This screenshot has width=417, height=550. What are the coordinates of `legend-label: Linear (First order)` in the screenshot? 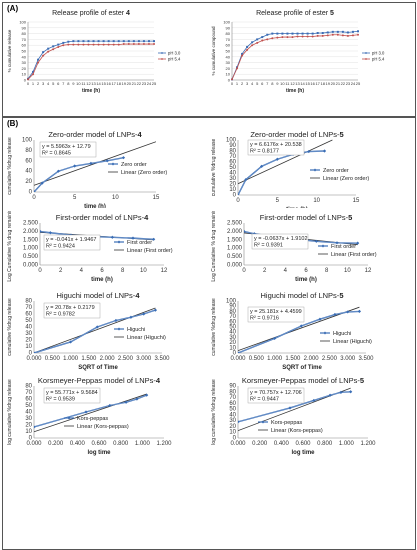 It's located at (150, 251).